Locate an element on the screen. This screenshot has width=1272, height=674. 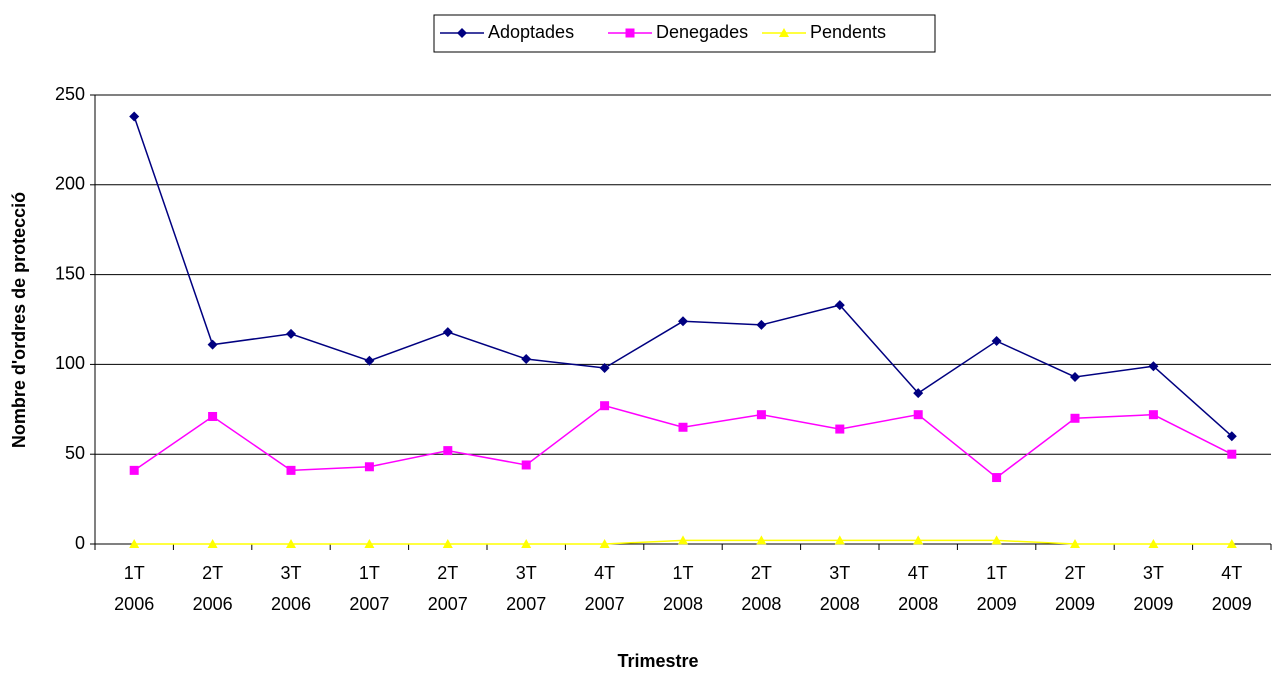
legend-label: Pendents is located at coordinates (848, 32).